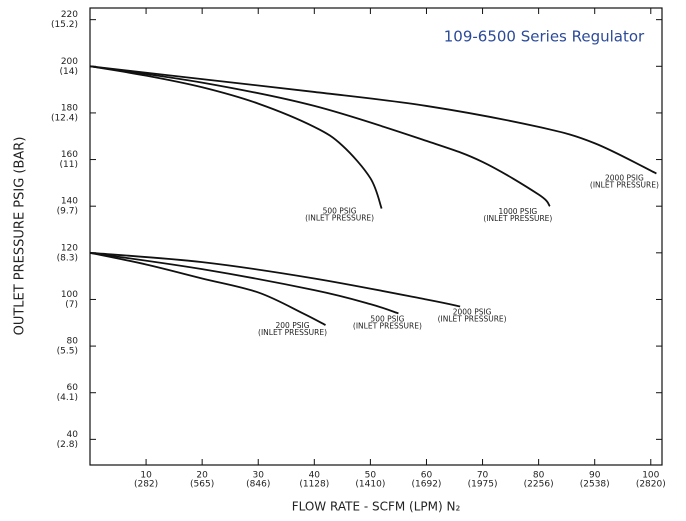 Image resolution: width=686 pixels, height=521 pixels. What do you see at coordinates (146, 485) in the screenshot?
I see `x-tick-sublabel: (282)` at bounding box center [146, 485].